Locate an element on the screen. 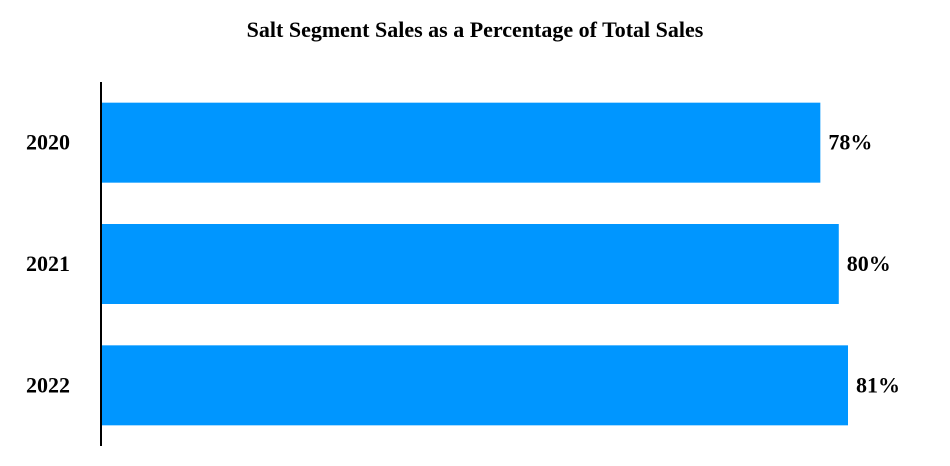 The image size is (950, 466). y-tick-label: 2022 is located at coordinates (48, 384).